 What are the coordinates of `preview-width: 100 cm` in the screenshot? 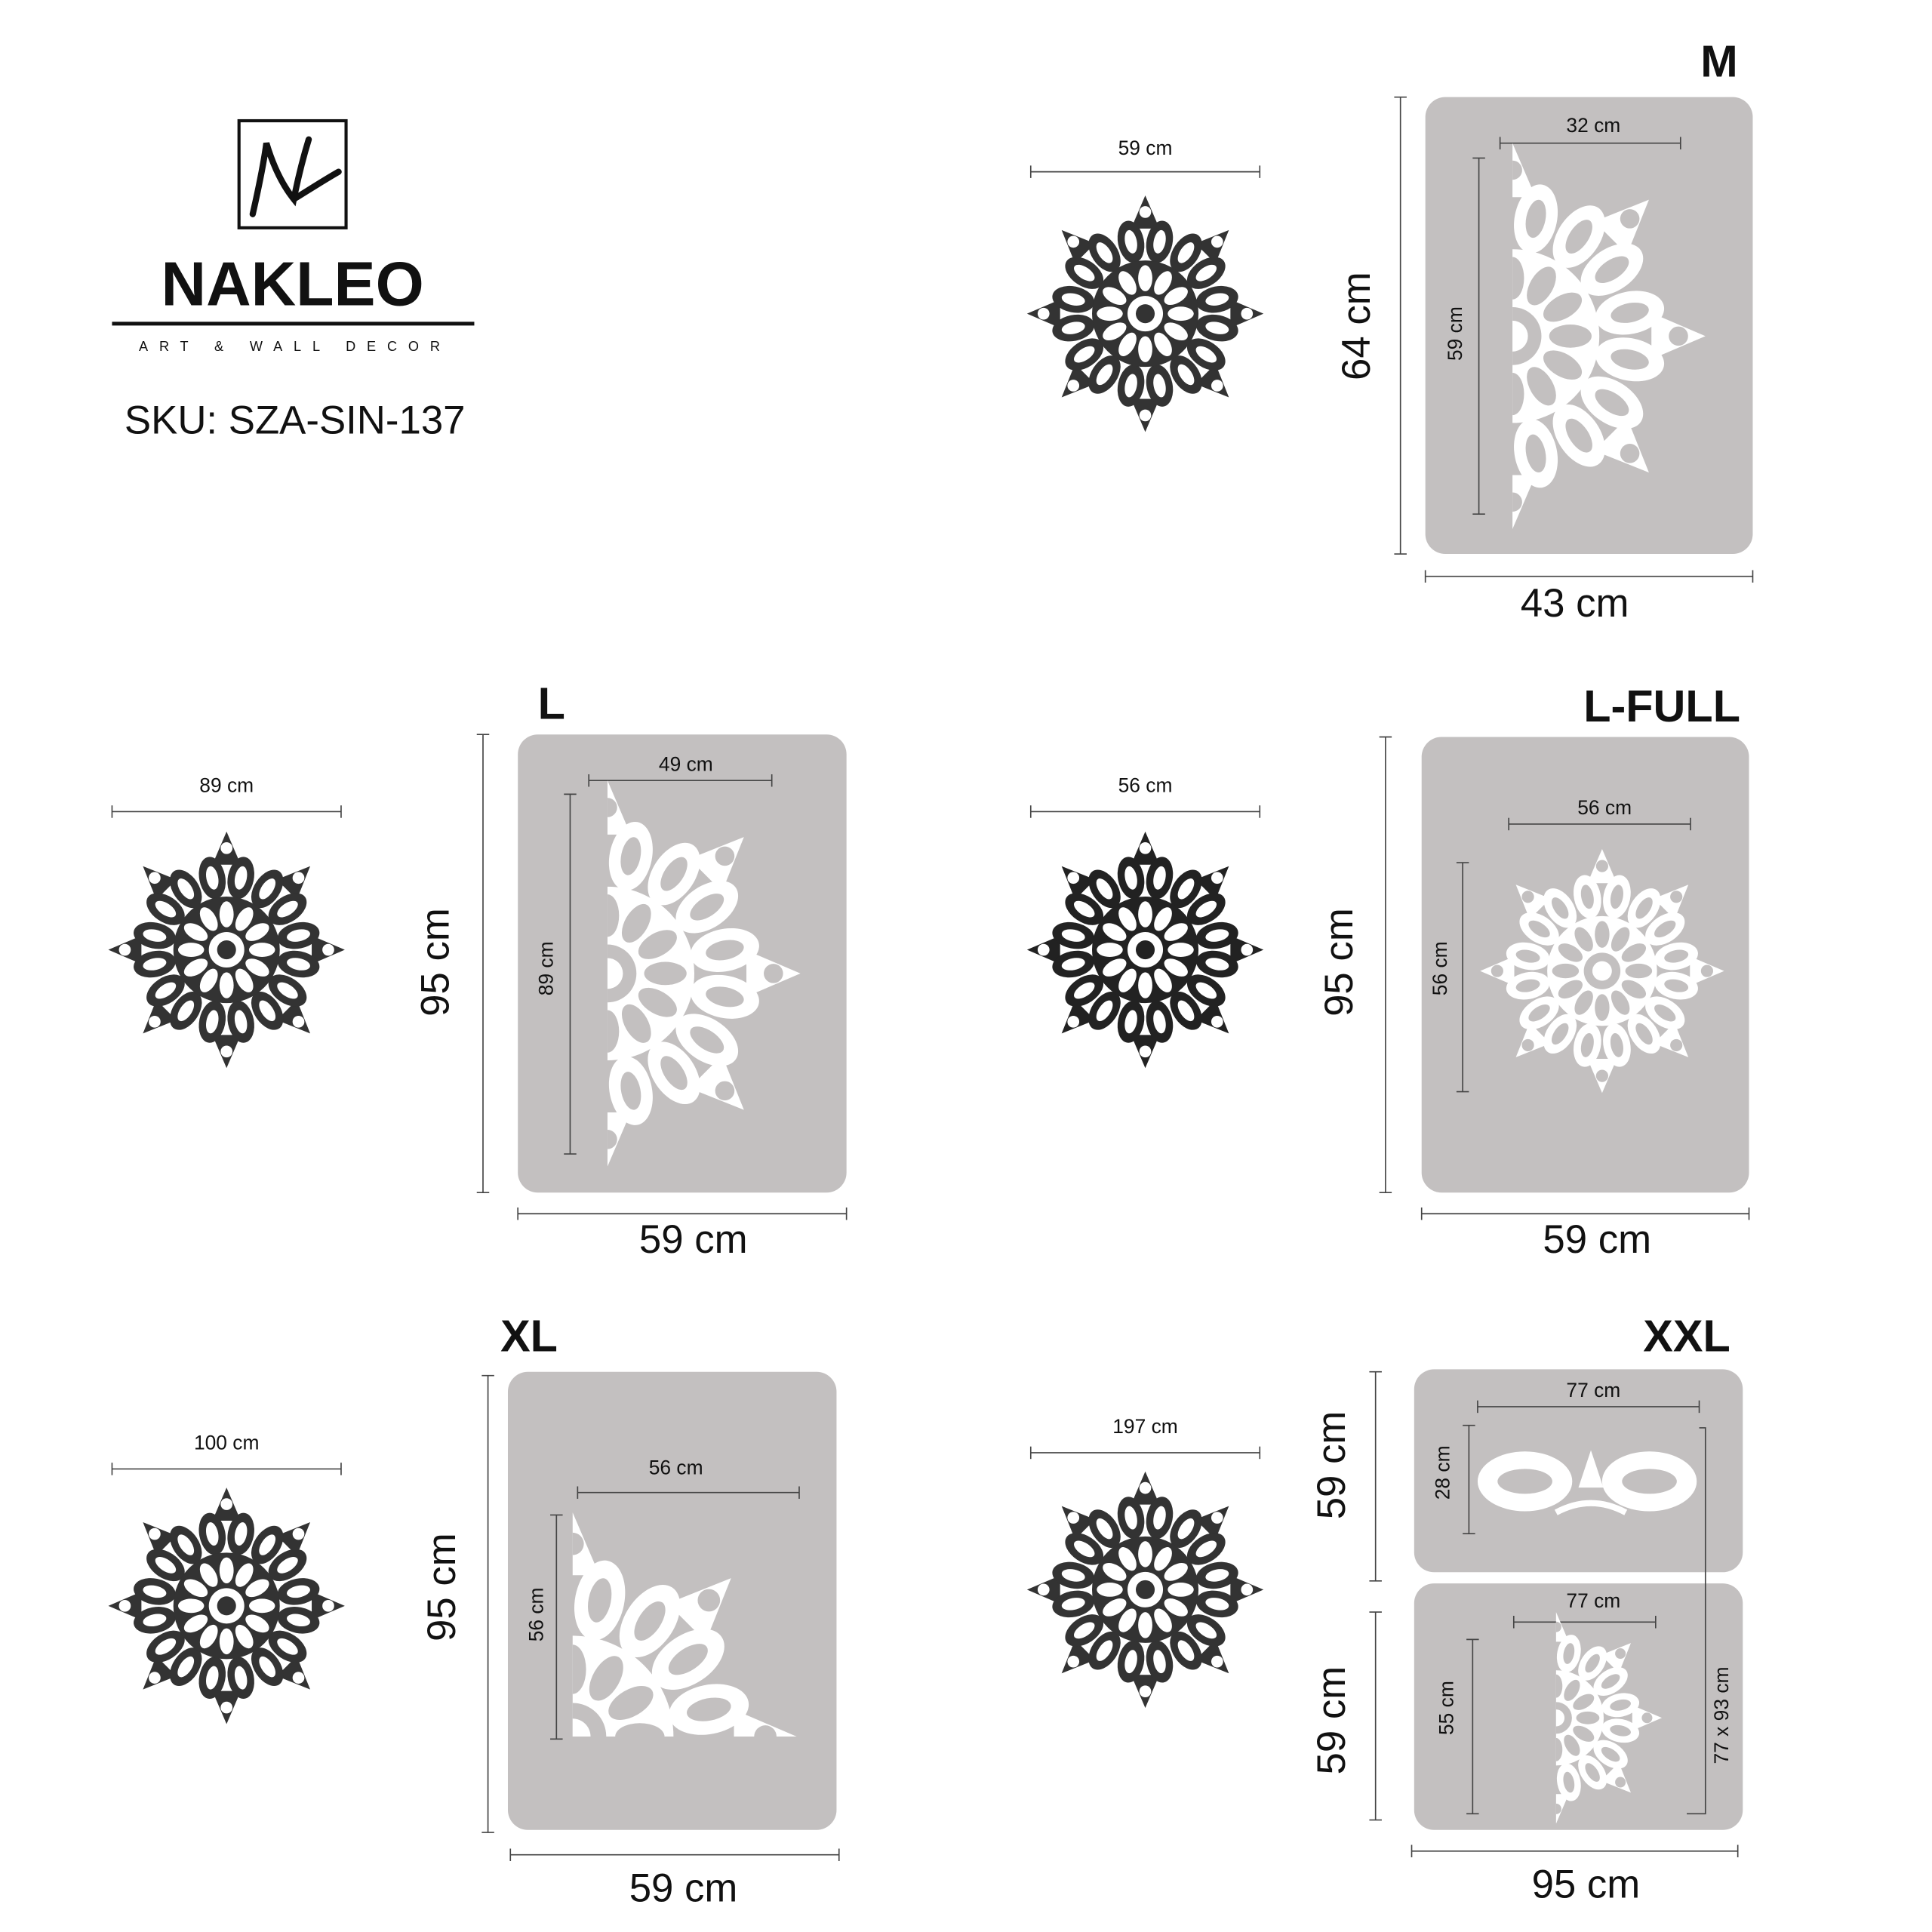 It's located at (227, 1442).